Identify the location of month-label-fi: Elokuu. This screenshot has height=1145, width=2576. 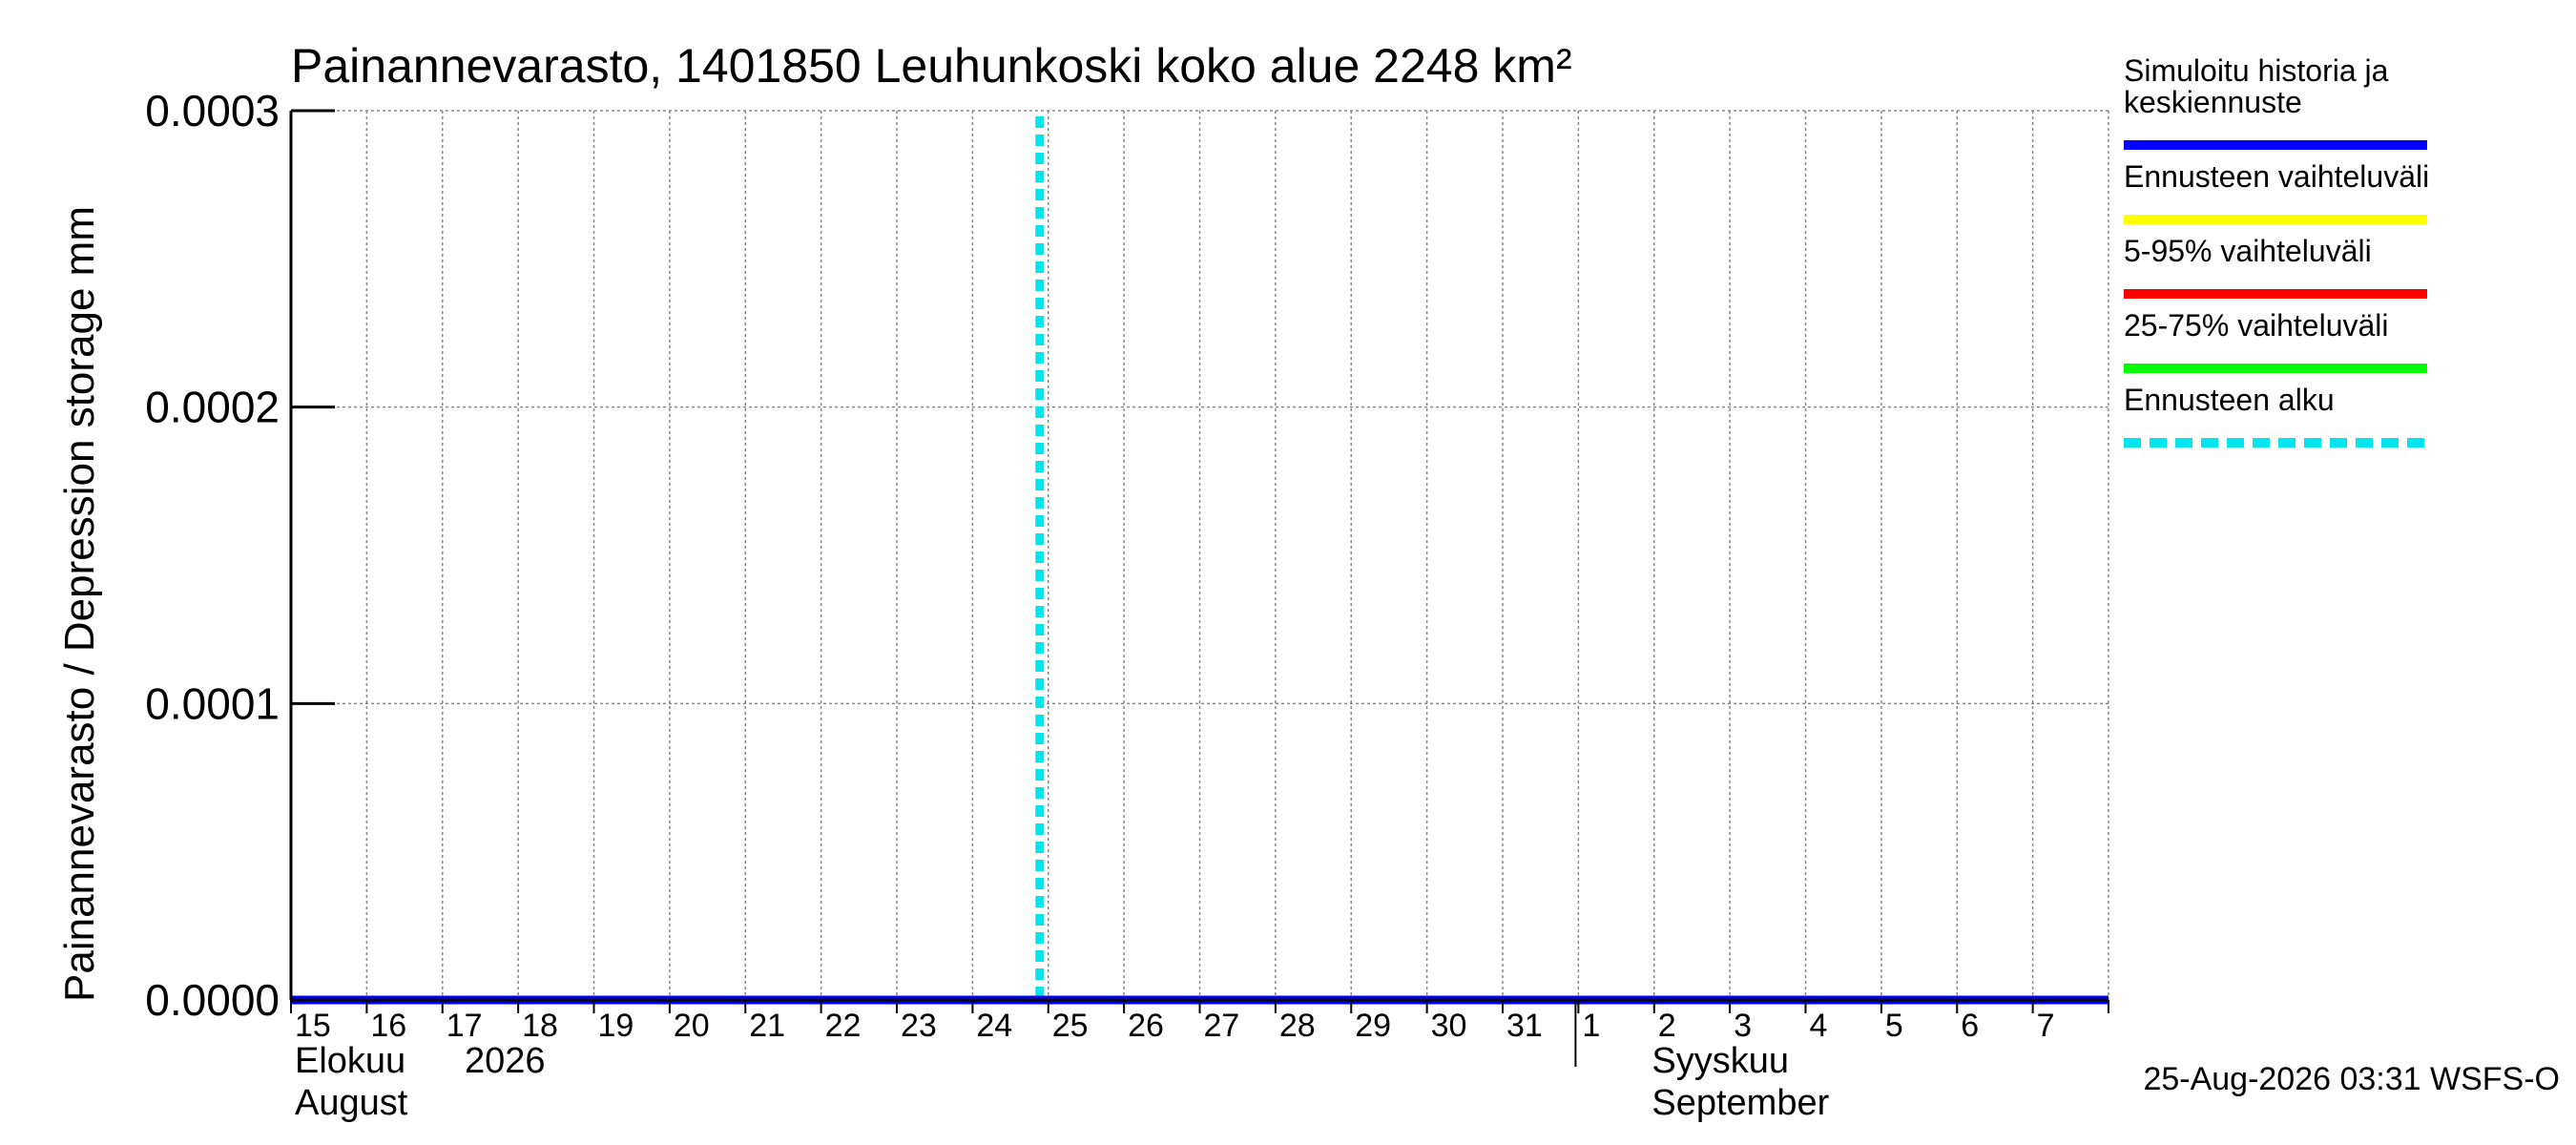
(350, 1061).